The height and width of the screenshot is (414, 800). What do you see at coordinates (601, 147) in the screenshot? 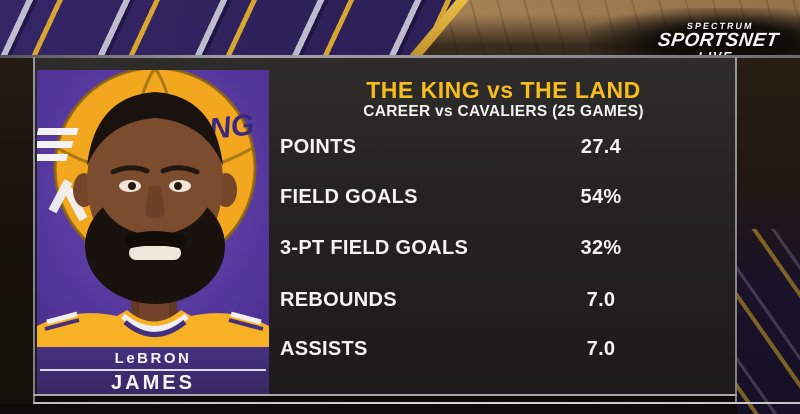
I see `stat-value: 27.4` at bounding box center [601, 147].